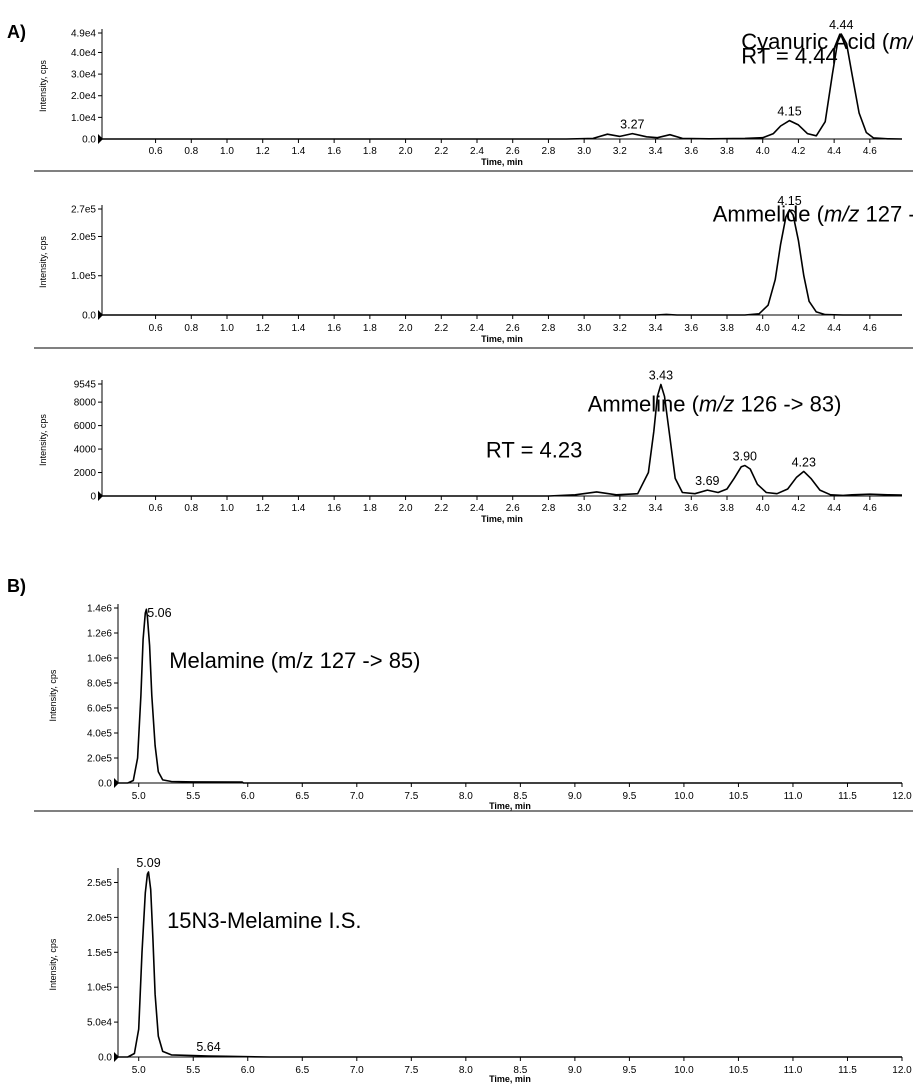 The width and height of the screenshot is (913, 1084). Describe the element at coordinates (575, 796) in the screenshot. I see `x-tick-label: 9.0` at that location.